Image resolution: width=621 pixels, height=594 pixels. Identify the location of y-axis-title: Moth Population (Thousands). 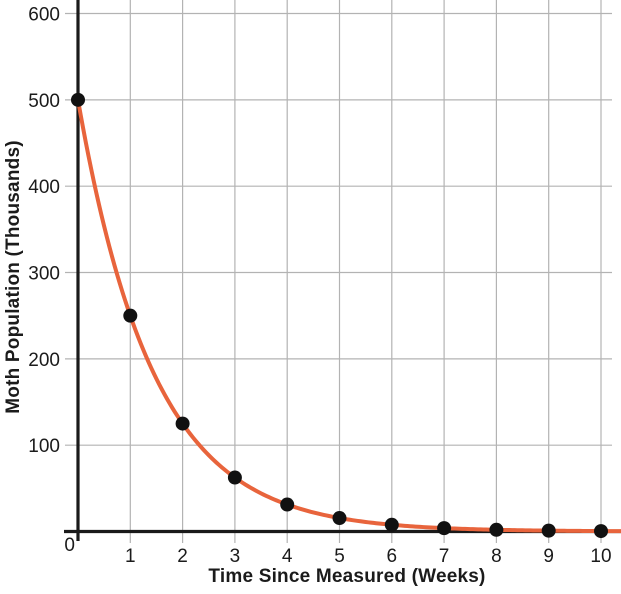
(13, 277).